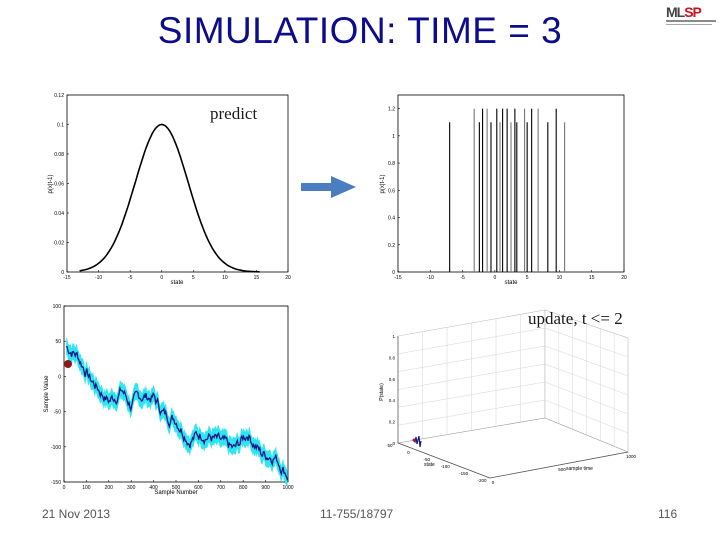  Describe the element at coordinates (68, 364) in the screenshot. I see `current-state-marker` at that location.